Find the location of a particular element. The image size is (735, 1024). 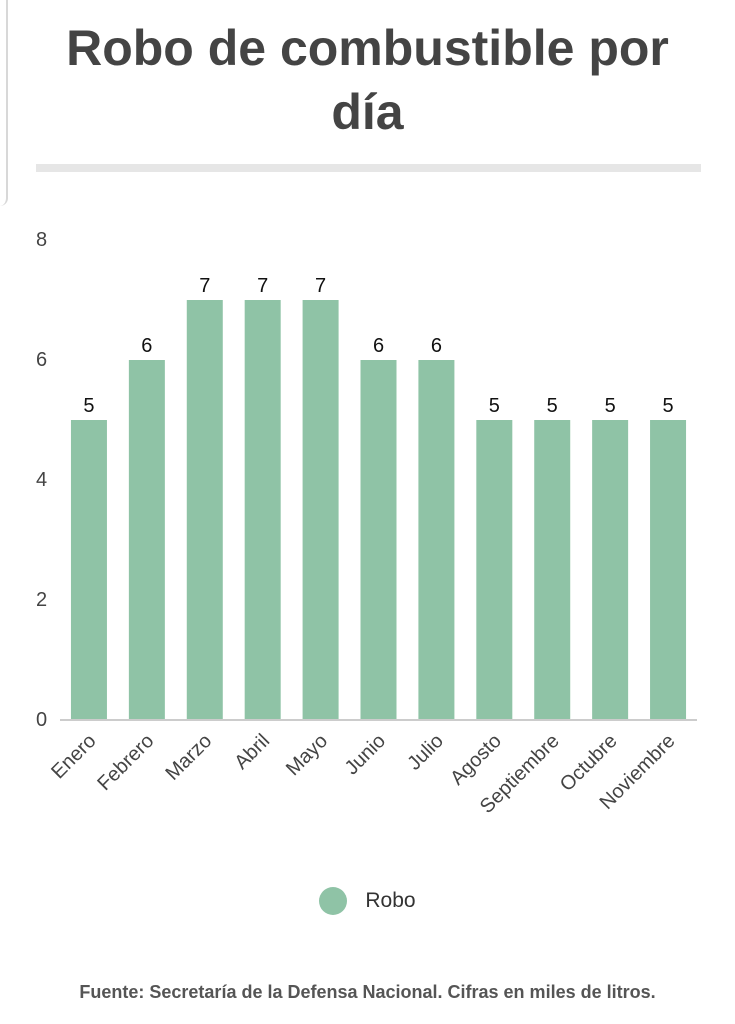

x-tick-label: Mayo is located at coordinates (307, 755).